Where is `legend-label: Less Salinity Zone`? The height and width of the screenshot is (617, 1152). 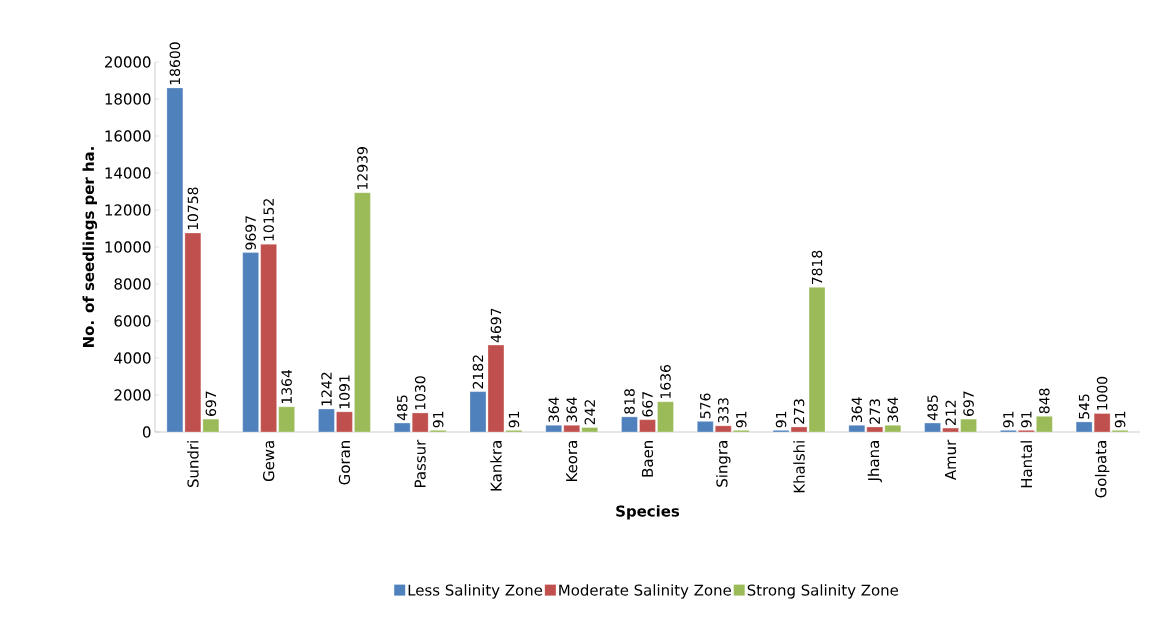 legend-label: Less Salinity Zone is located at coordinates (475, 591).